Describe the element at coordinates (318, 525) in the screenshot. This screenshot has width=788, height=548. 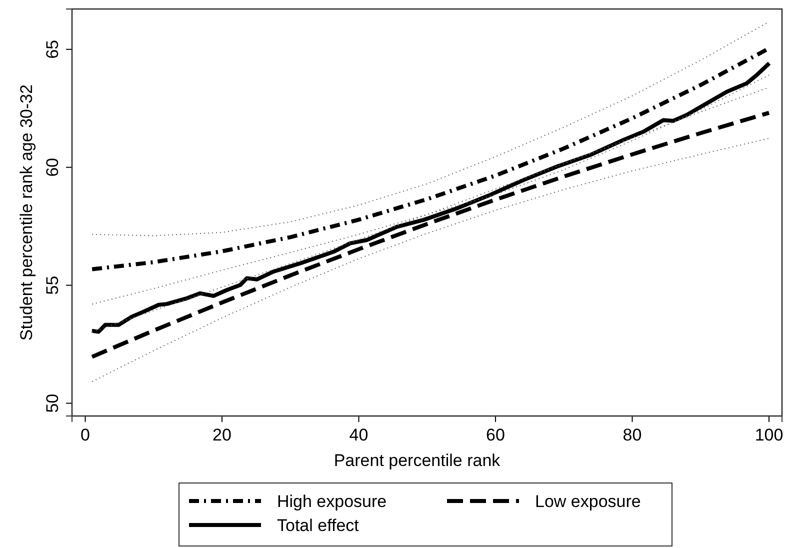
I see `legend-label: Total effect` at that location.